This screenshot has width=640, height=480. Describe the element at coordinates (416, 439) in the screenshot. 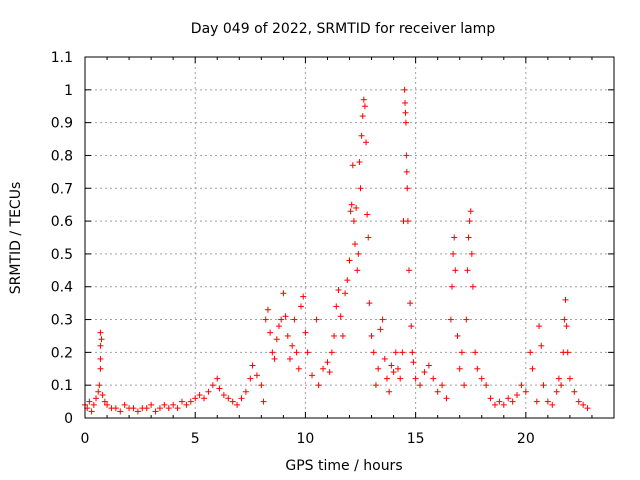

I see `x-tick-label: 15` at that location.